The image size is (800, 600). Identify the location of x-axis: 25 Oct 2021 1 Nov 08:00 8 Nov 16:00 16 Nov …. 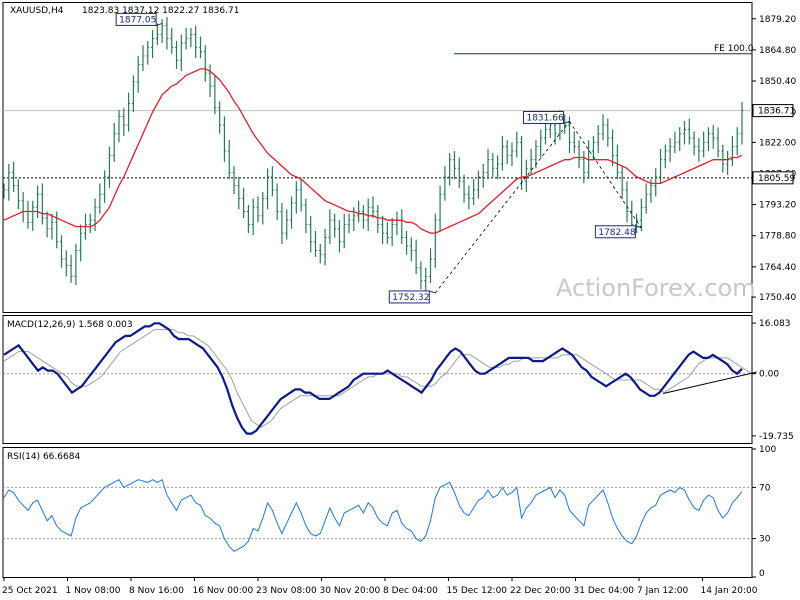
(380, 586).